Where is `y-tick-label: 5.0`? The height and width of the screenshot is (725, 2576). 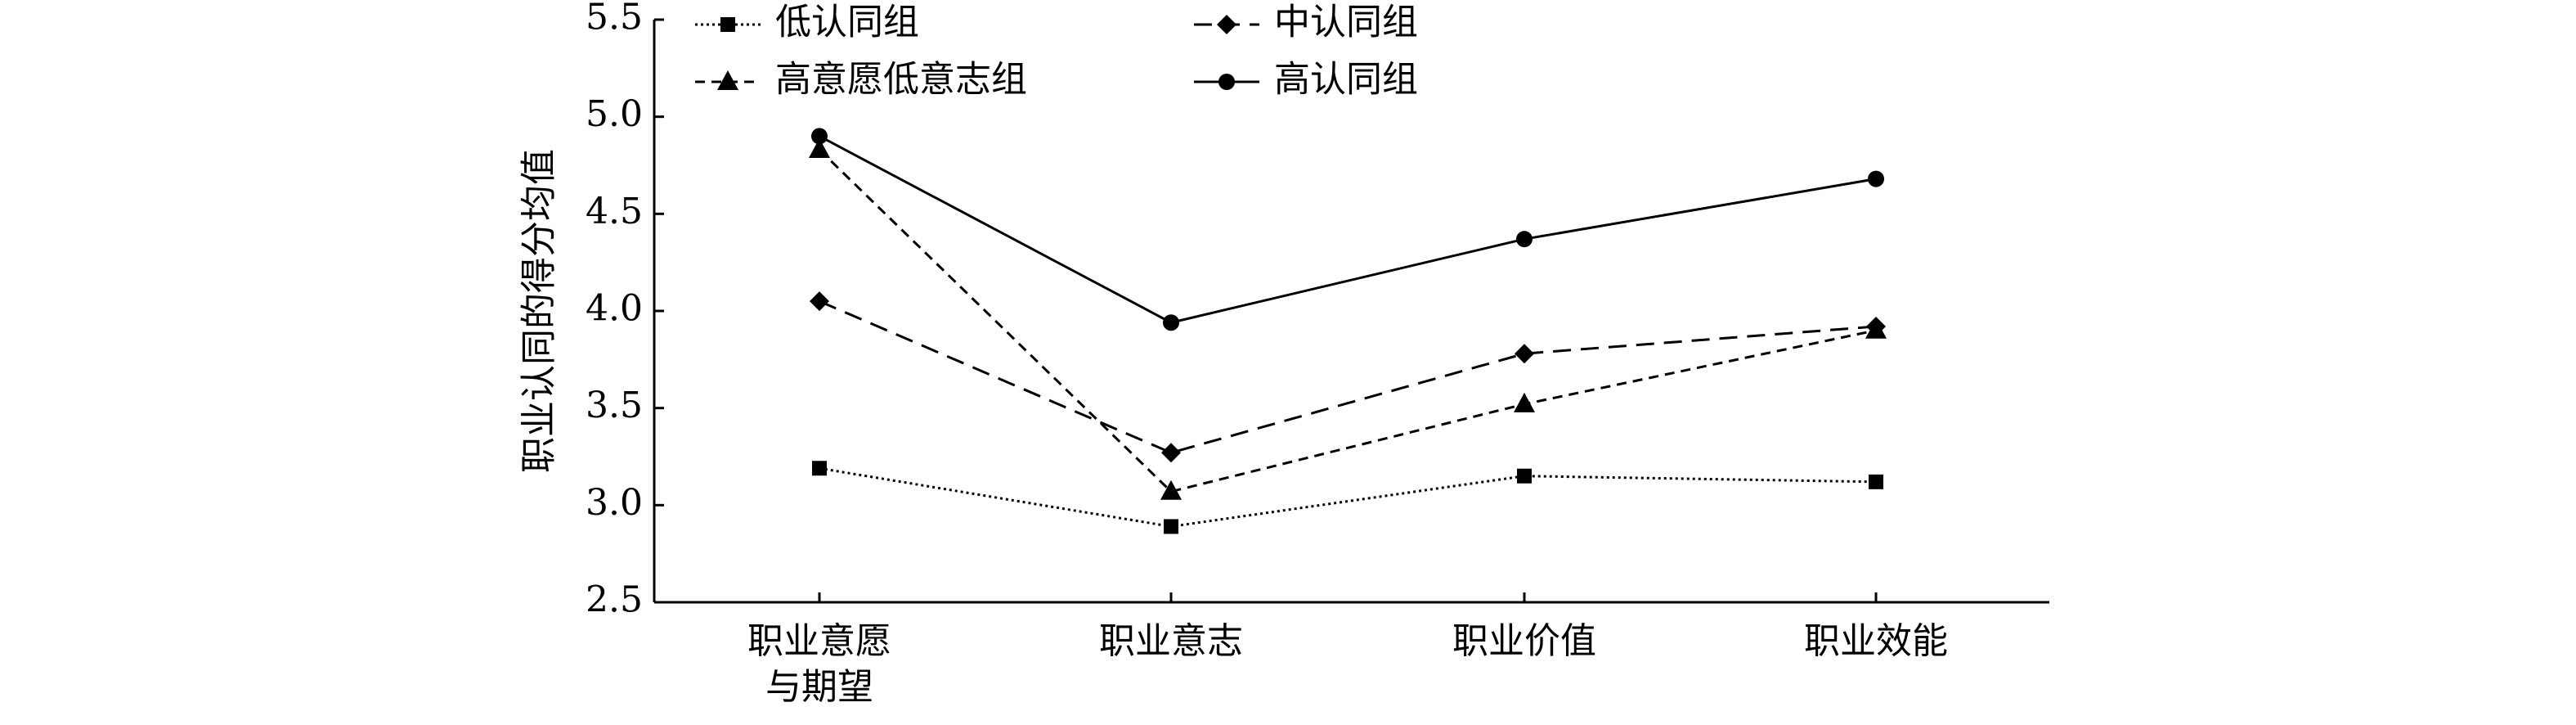 y-tick-label: 5.0 is located at coordinates (614, 114).